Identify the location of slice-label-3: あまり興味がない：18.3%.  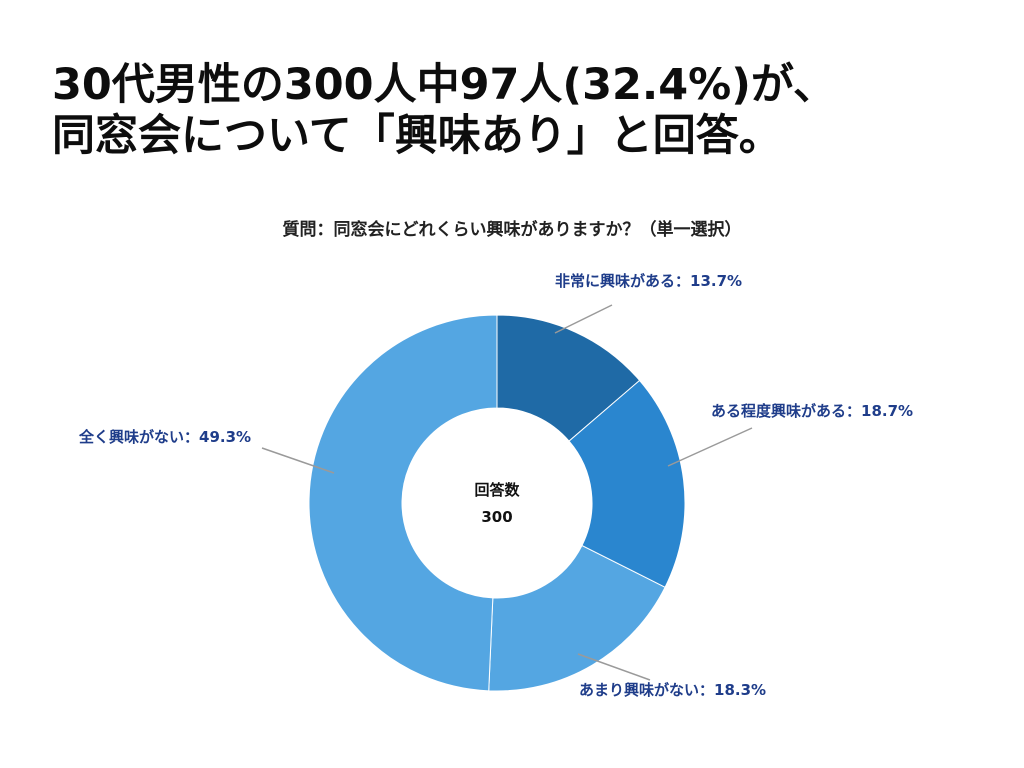
(672, 690).